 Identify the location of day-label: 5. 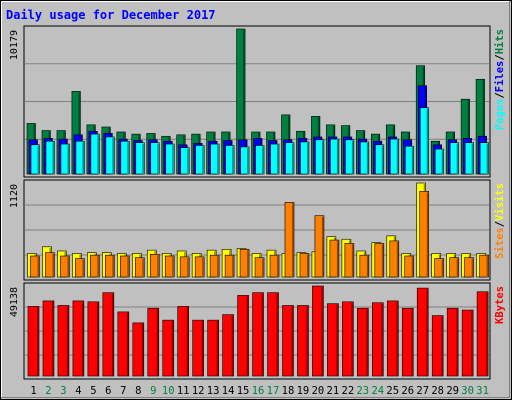
(93, 391).